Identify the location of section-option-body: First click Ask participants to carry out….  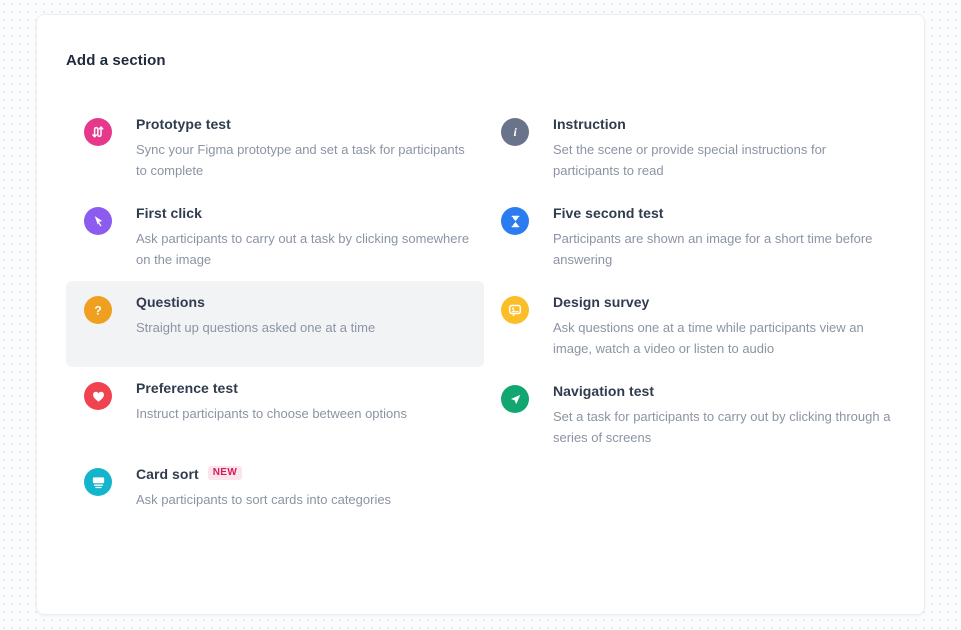
(305, 236).